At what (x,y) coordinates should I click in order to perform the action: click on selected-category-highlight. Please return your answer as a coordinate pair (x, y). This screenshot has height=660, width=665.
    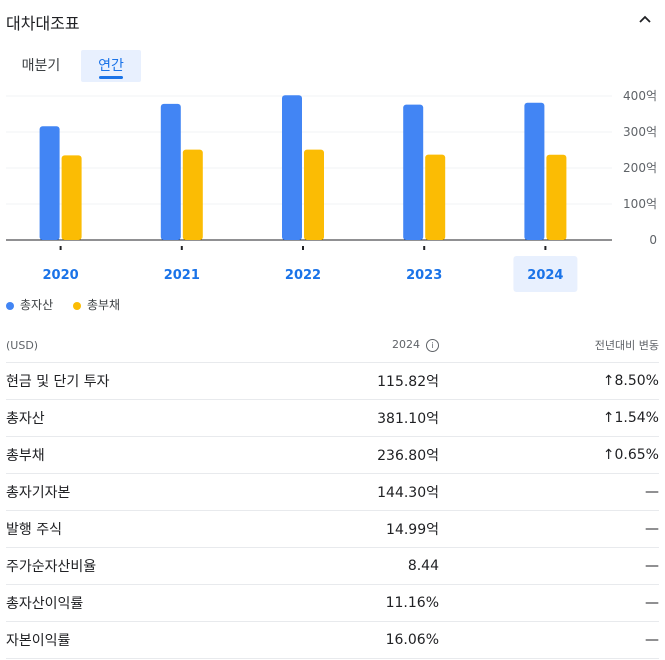
    Looking at the image, I should click on (545, 274).